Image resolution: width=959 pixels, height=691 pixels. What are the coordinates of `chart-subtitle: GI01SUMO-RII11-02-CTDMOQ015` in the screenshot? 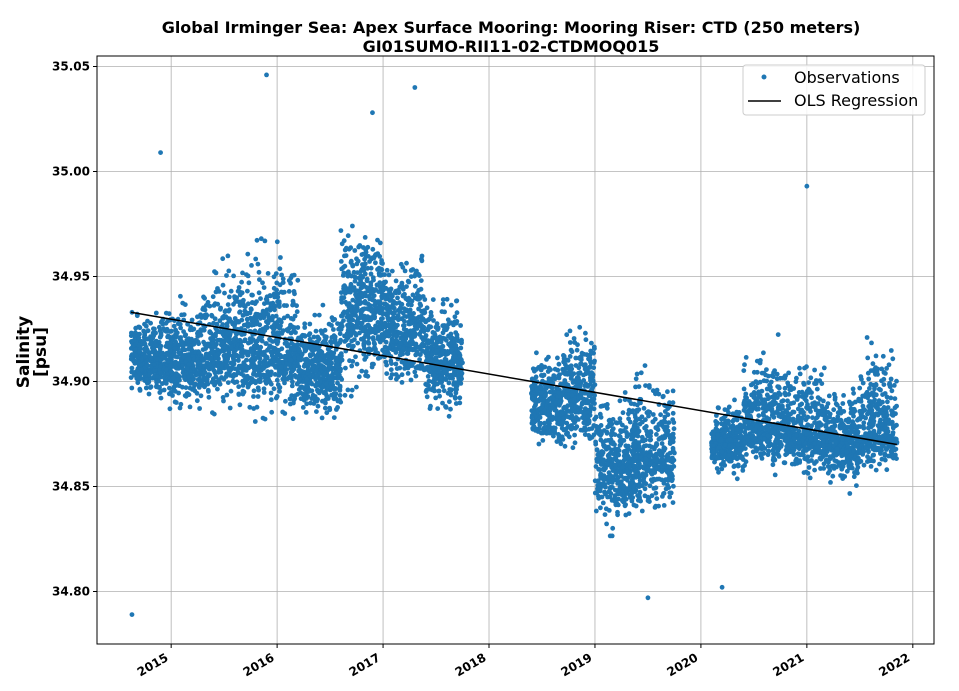 It's located at (511, 46).